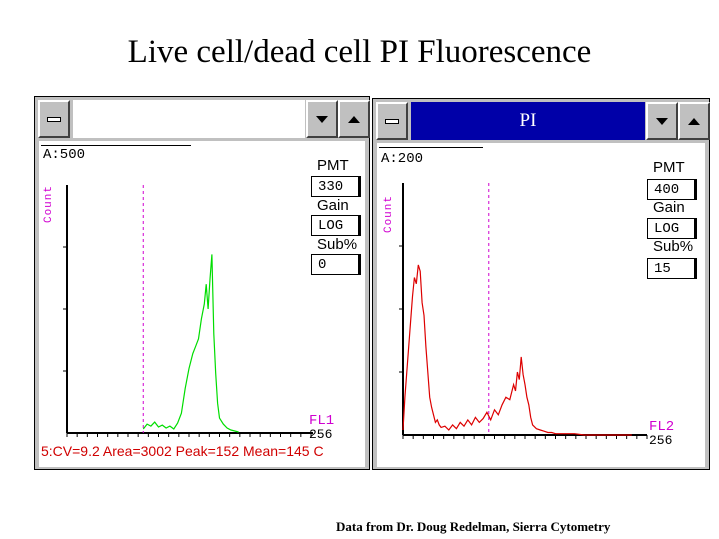 The height and width of the screenshot is (539, 719). Describe the element at coordinates (672, 268) in the screenshot. I see `sub-percent-field: 15` at that location.